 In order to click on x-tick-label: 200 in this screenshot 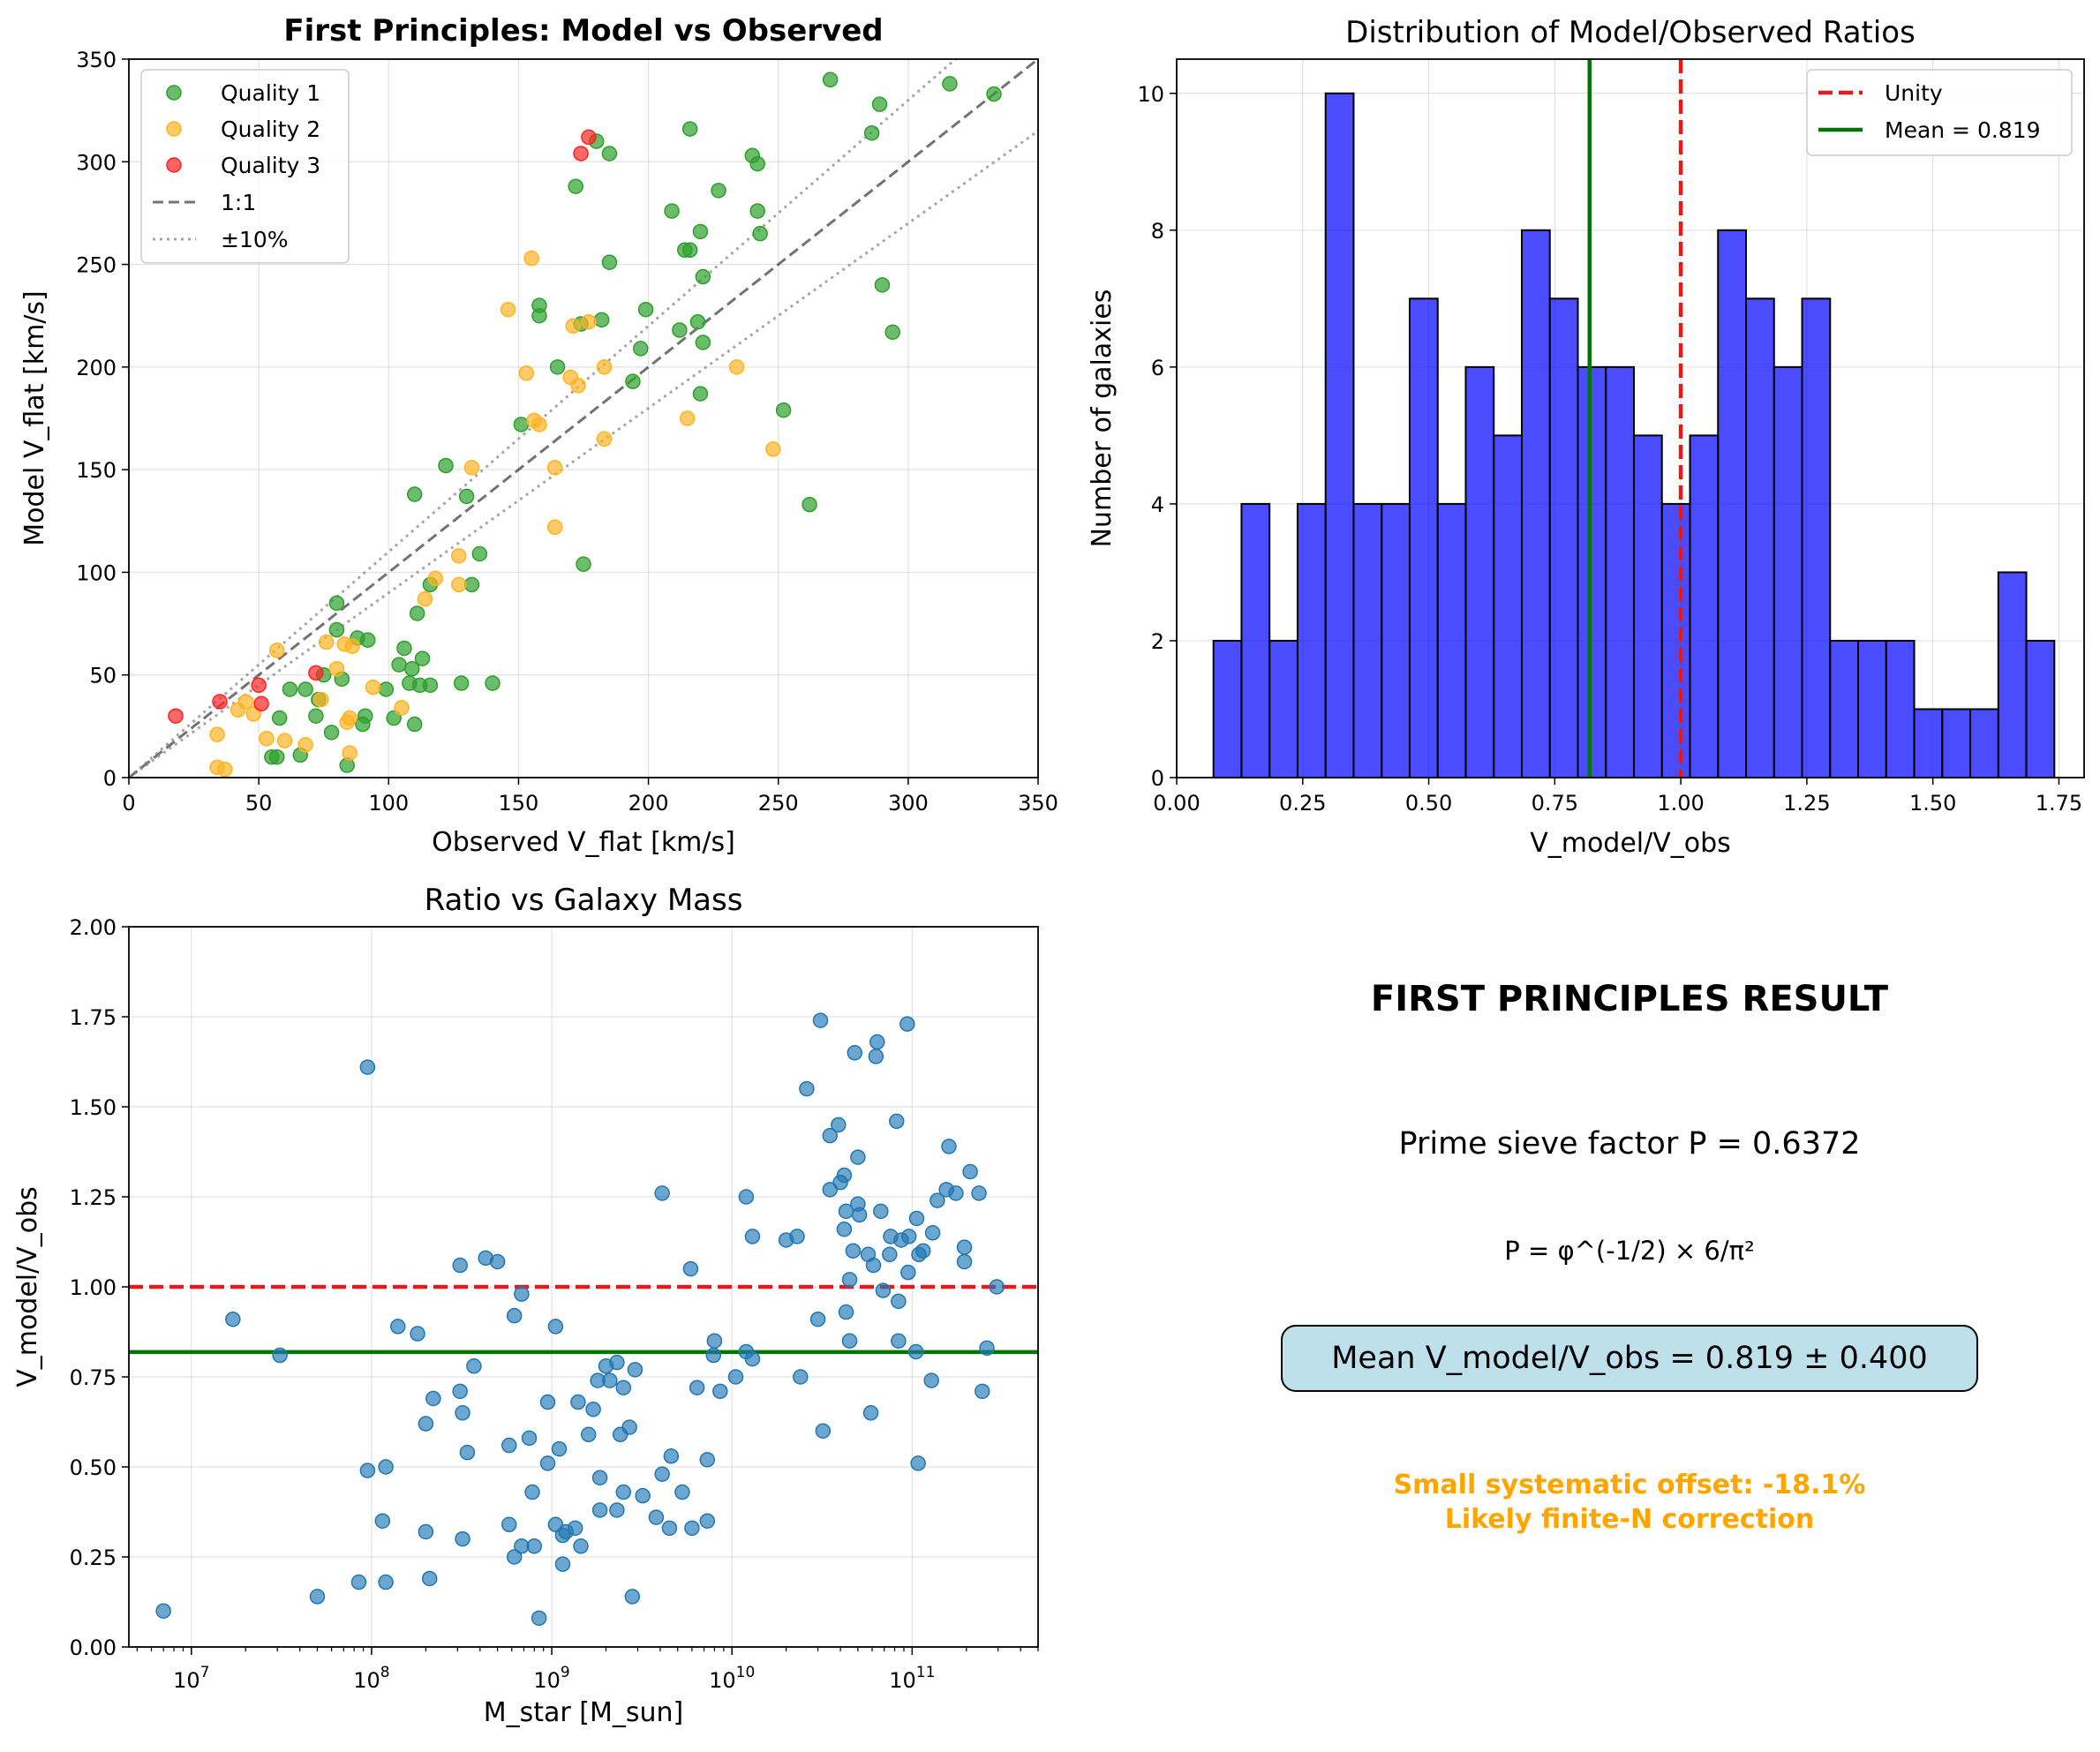, I will do `click(648, 803)`.